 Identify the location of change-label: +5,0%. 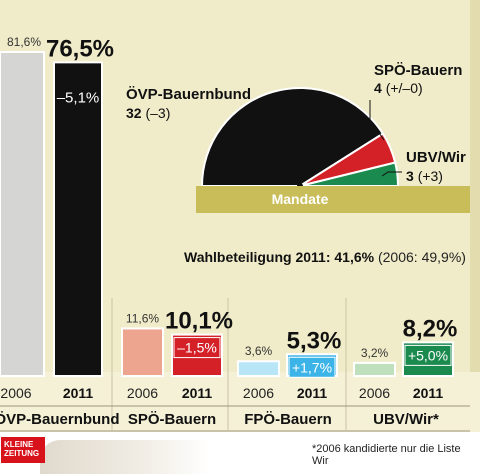
(428, 355).